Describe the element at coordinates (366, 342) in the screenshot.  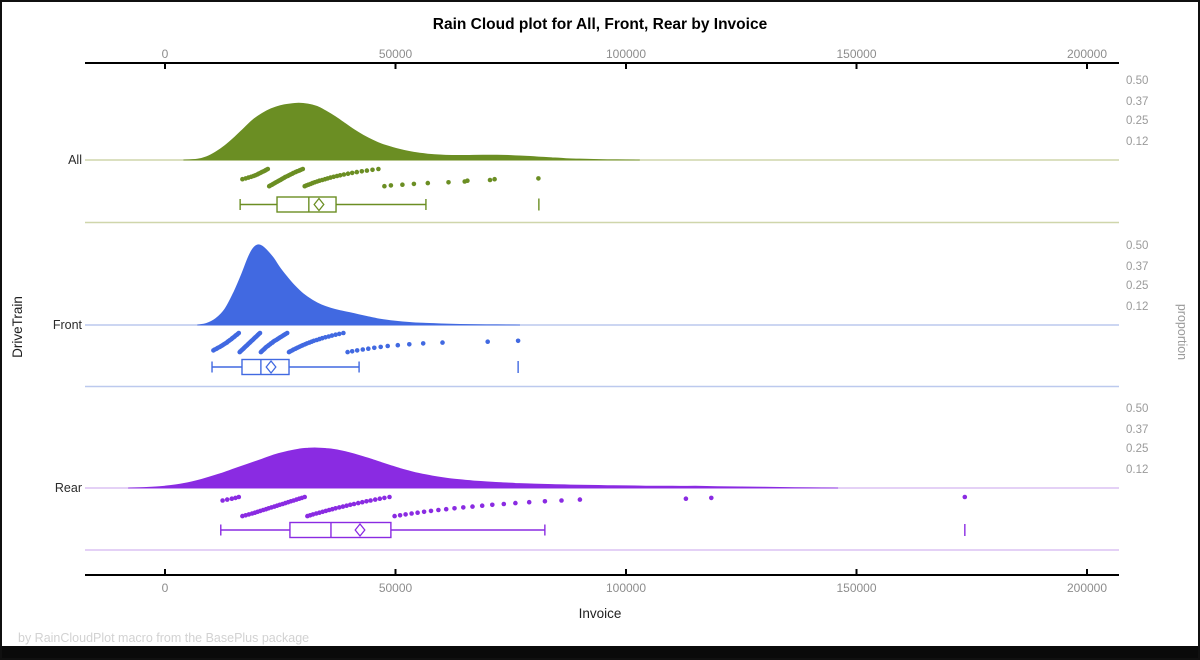
I see `rain-points-front` at that location.